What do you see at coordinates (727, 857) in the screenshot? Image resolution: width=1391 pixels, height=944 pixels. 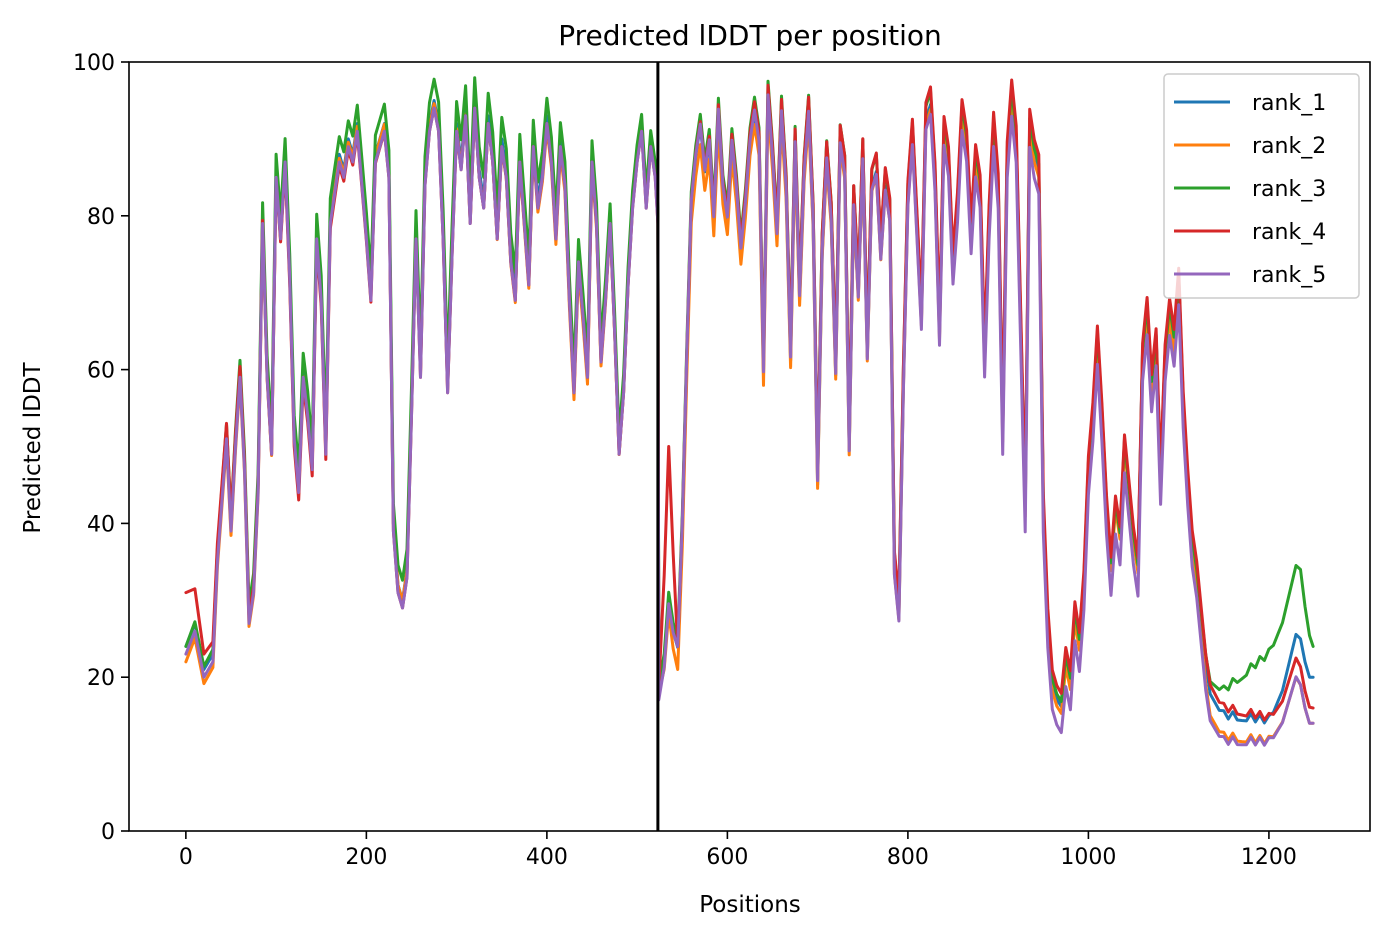 I see `x-tick-label: 600` at bounding box center [727, 857].